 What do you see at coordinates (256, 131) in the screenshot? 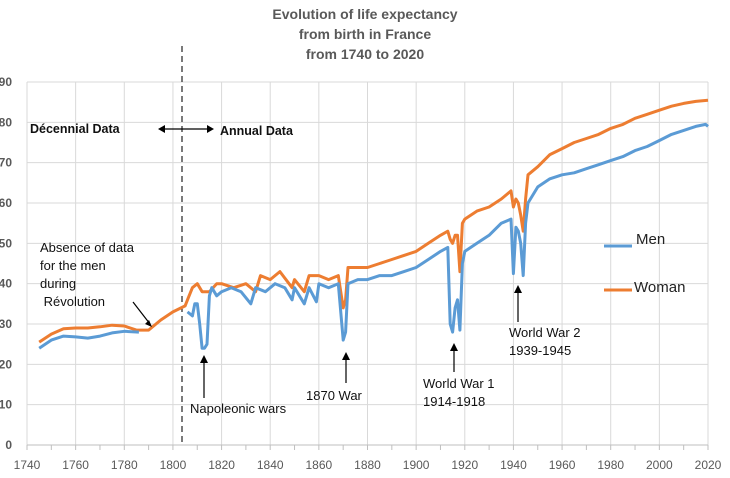
I see `annual-label: Annual Data` at bounding box center [256, 131].